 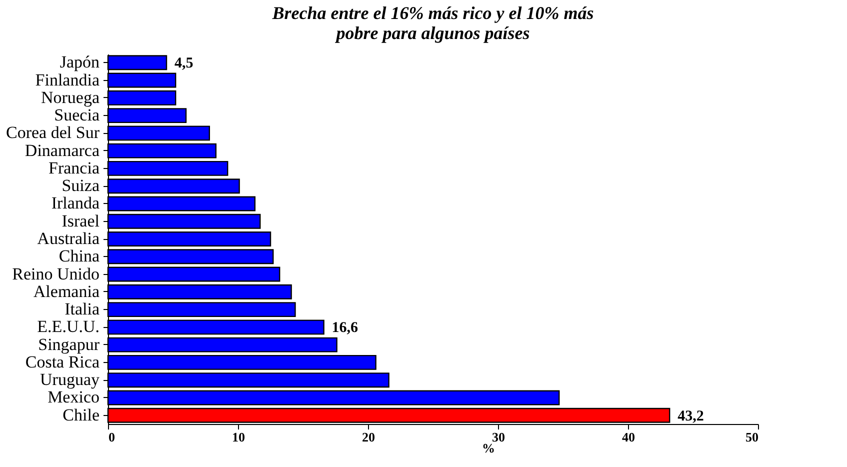 What do you see at coordinates (691, 416) in the screenshot?
I see `data-label: 43,2` at bounding box center [691, 416].